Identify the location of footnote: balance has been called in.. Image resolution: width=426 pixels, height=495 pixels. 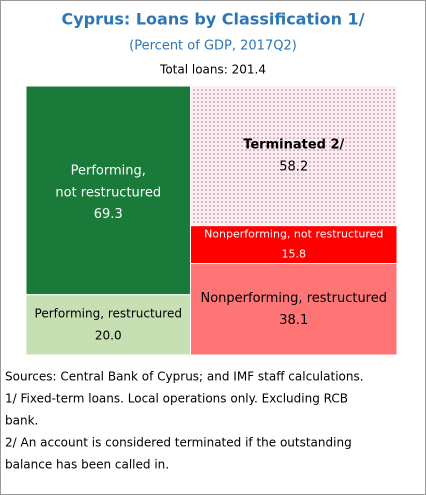
(87, 465).